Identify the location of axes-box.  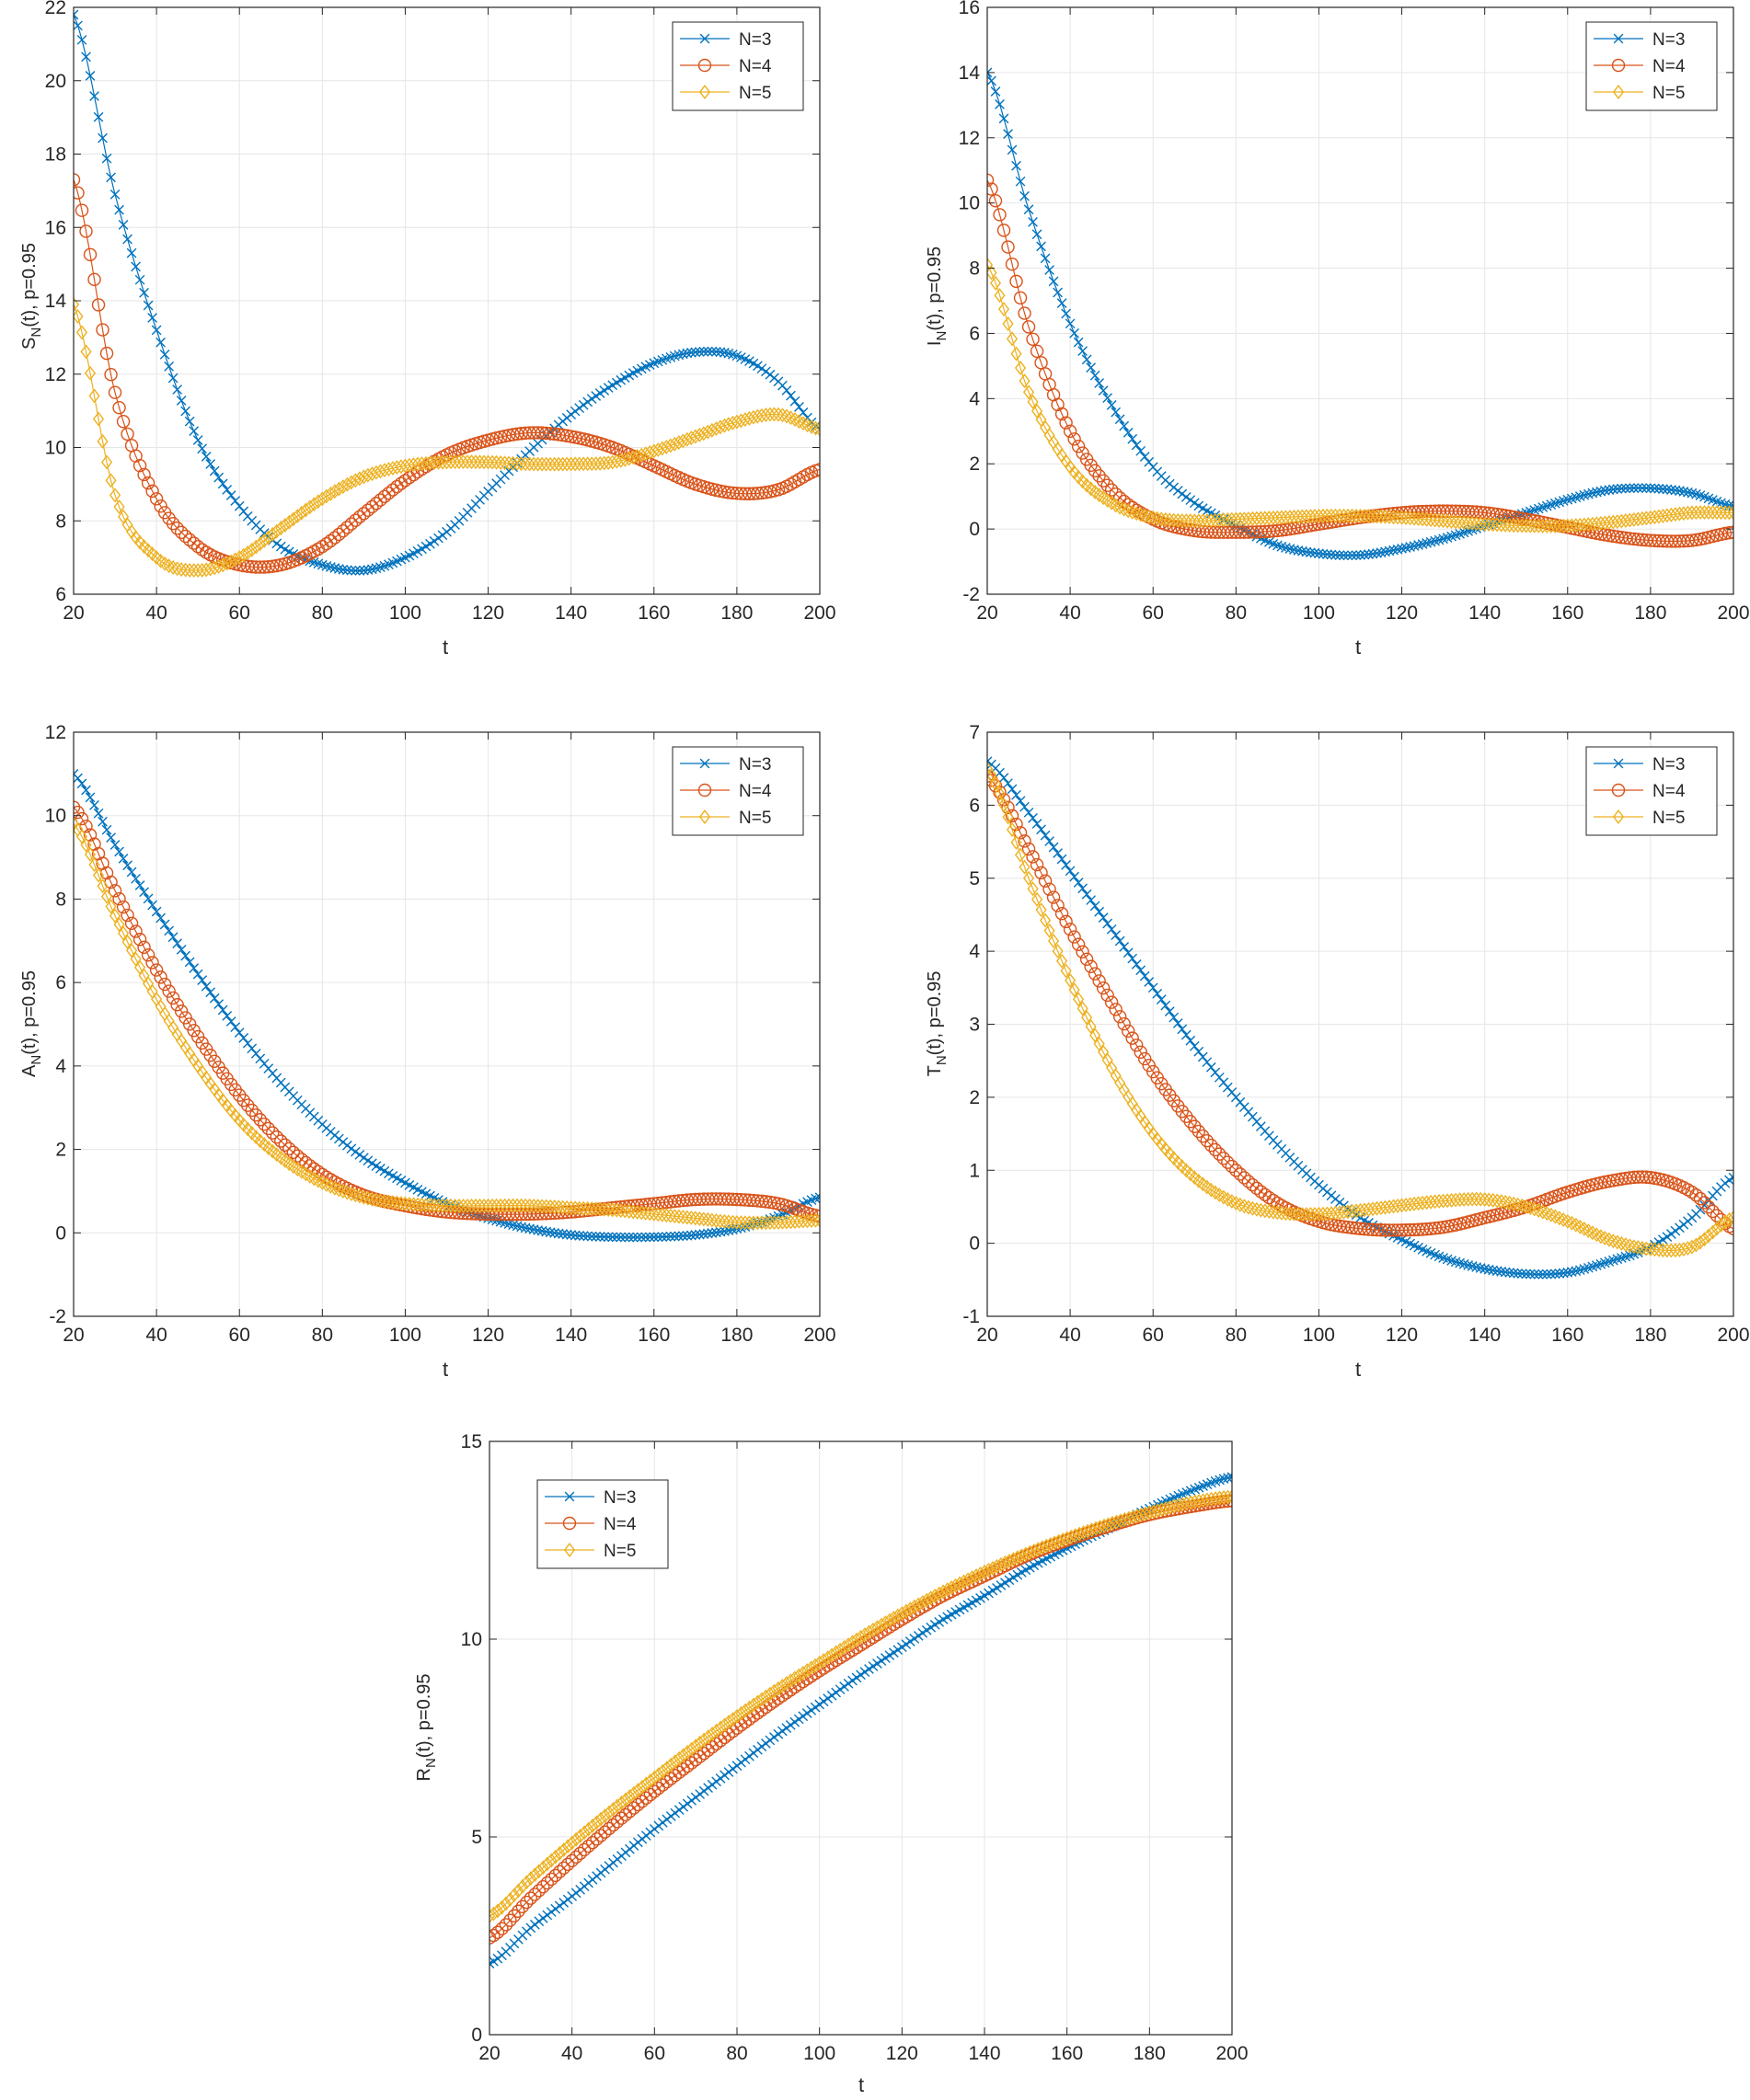
(1360, 300).